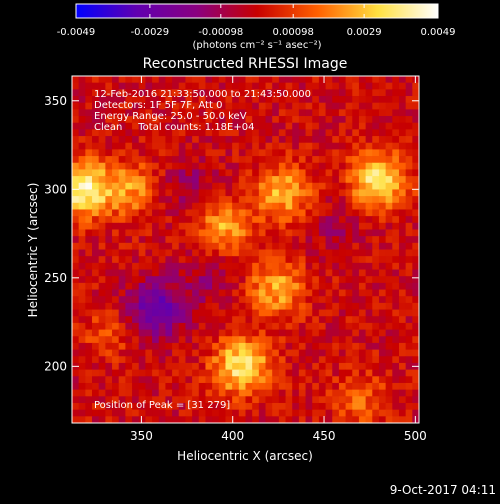 The height and width of the screenshot is (504, 500). I want to click on colorbar-tick-label: -0.0029, so click(150, 32).